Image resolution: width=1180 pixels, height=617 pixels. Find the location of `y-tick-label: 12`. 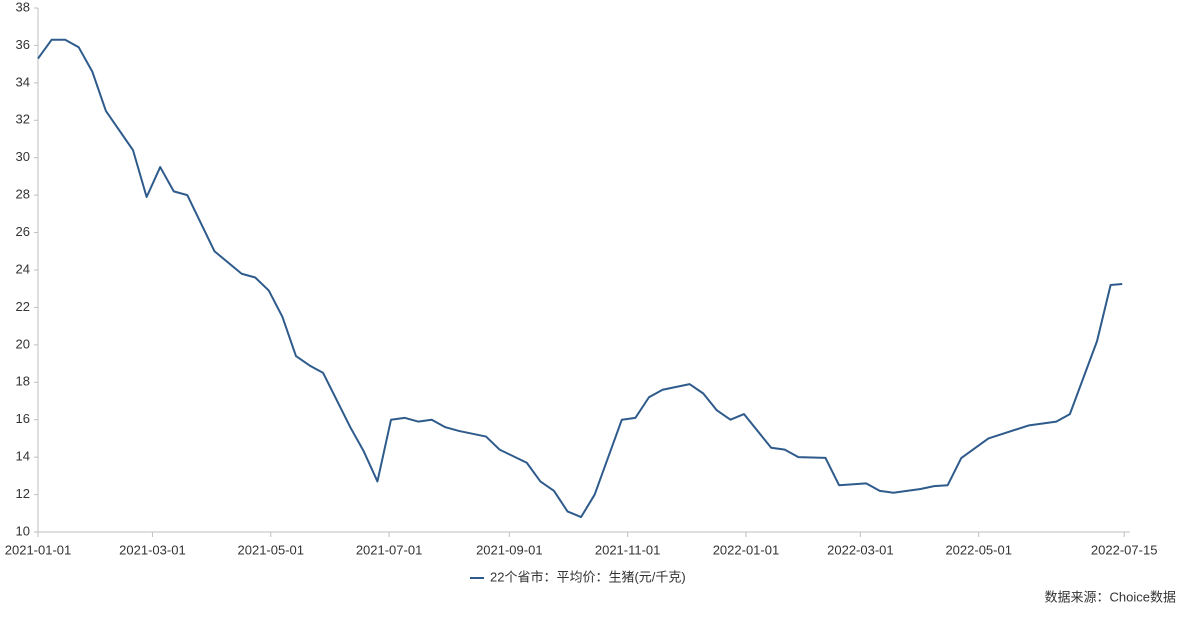

y-tick-label: 12 is located at coordinates (23, 493).